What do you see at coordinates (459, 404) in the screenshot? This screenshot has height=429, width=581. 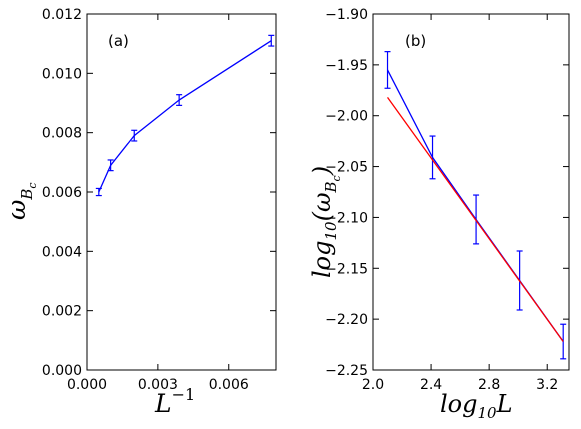 I see `x-axis-label-b-base: log` at bounding box center [459, 404].